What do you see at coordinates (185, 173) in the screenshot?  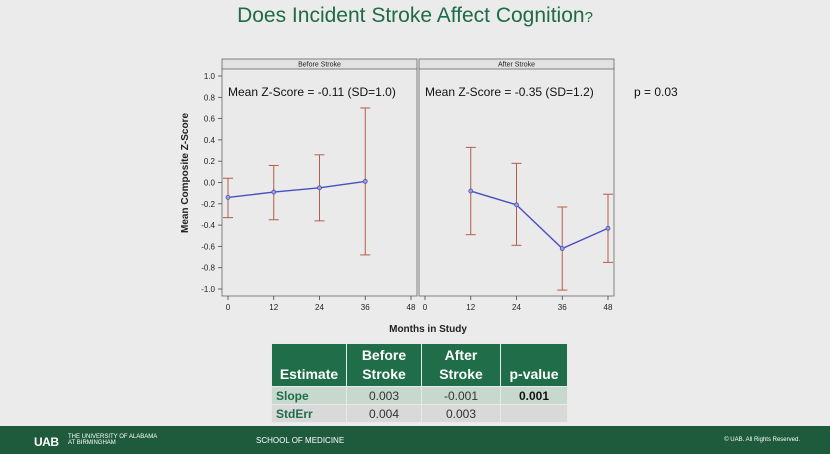 I see `y-axis-title: Mean Composite Z-Score` at bounding box center [185, 173].